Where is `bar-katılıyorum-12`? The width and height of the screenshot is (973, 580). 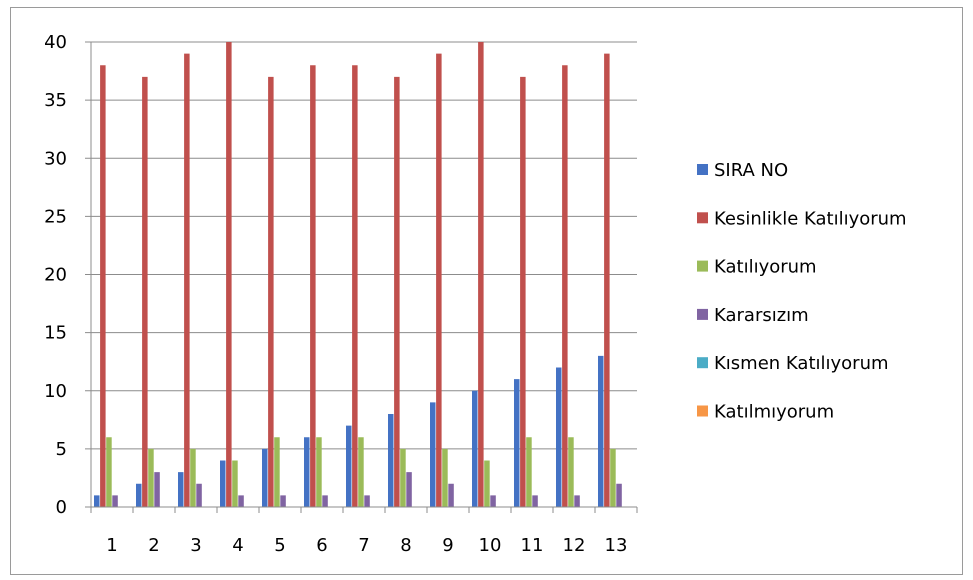
bar-katılıyorum-12 is located at coordinates (571, 472).